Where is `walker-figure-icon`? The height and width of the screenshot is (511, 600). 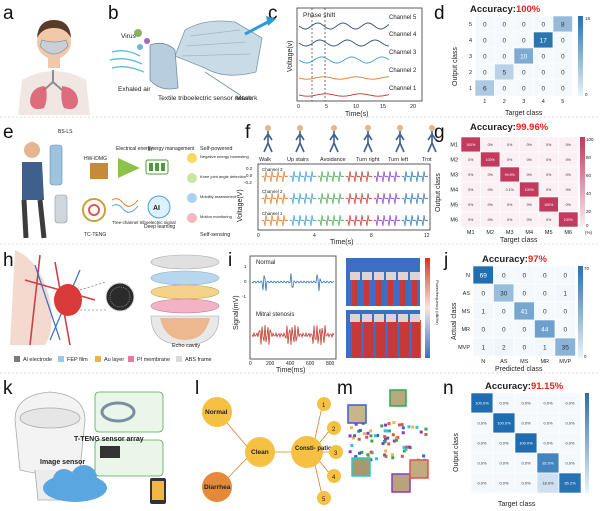 walker-figure-icon is located at coordinates (268, 142).